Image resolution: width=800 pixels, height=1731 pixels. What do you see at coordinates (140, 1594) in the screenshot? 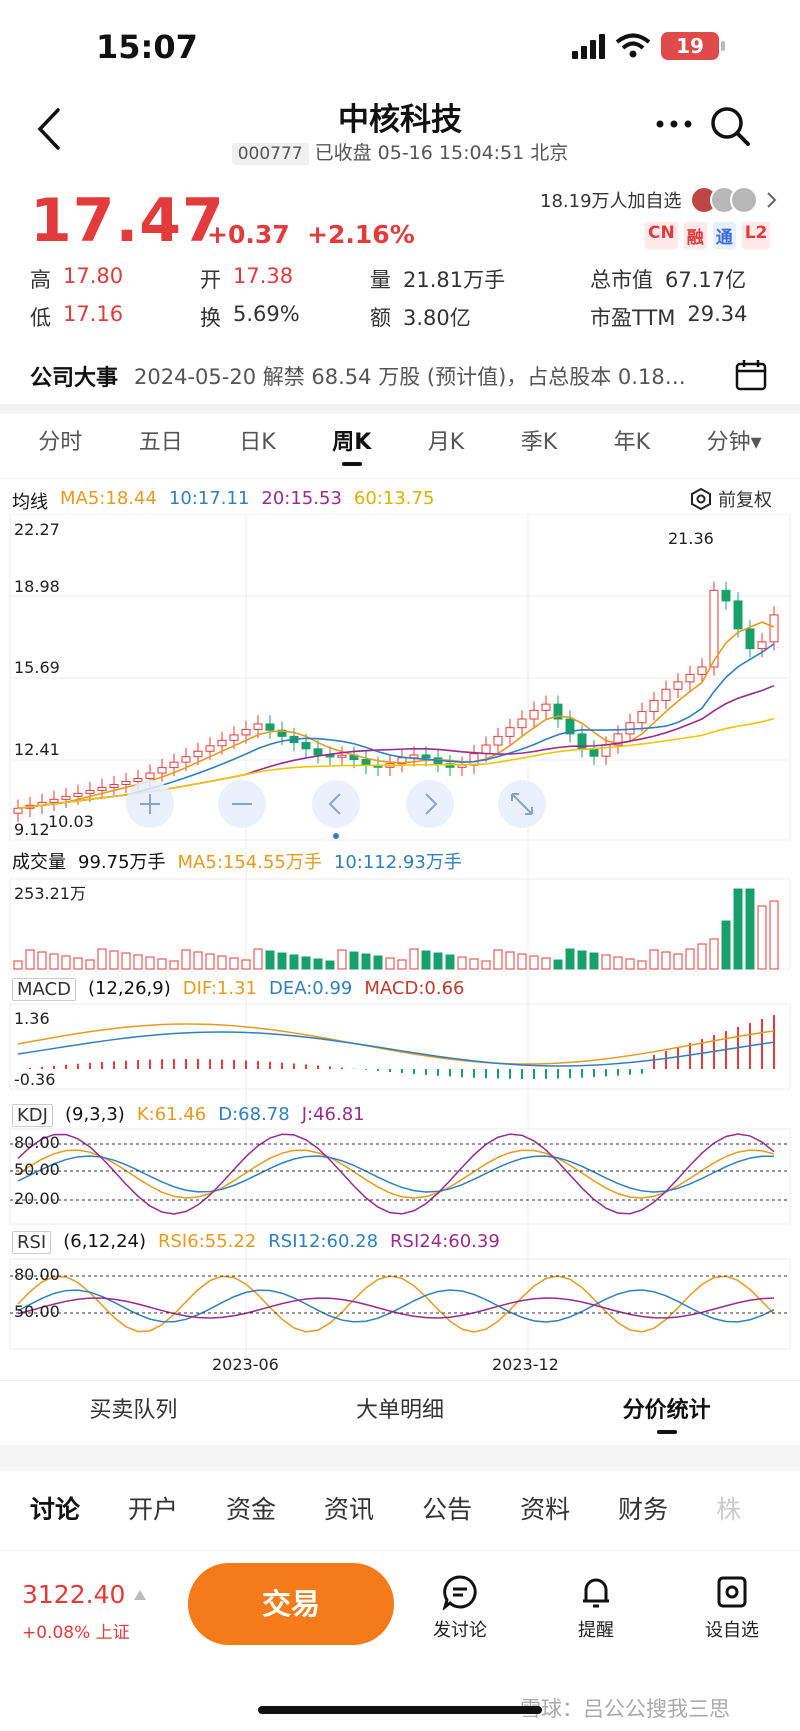
I see `up-arrow-icon` at bounding box center [140, 1594].